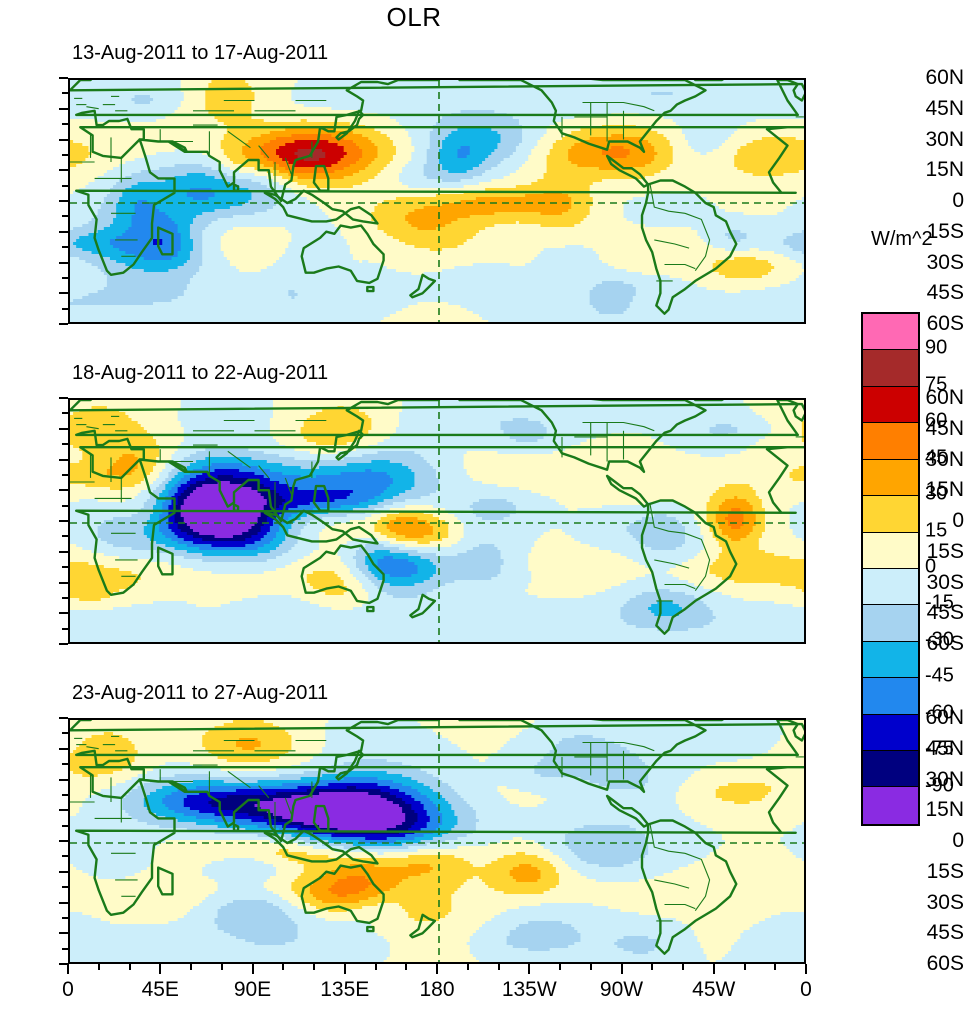 This screenshot has width=964, height=1013. What do you see at coordinates (345, 989) in the screenshot?
I see `x-tick-label: 135E` at bounding box center [345, 989].